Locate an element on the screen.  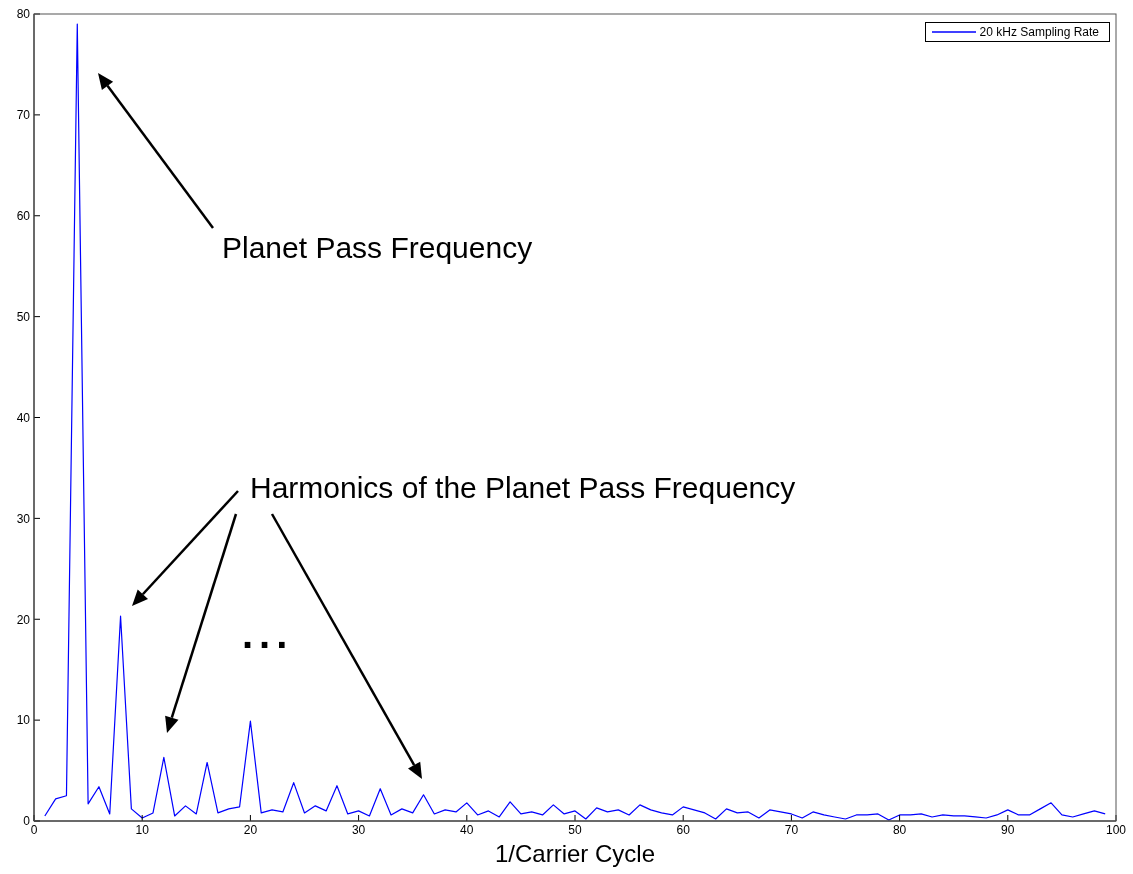
x-tick-label: 60 is located at coordinates (683, 829).